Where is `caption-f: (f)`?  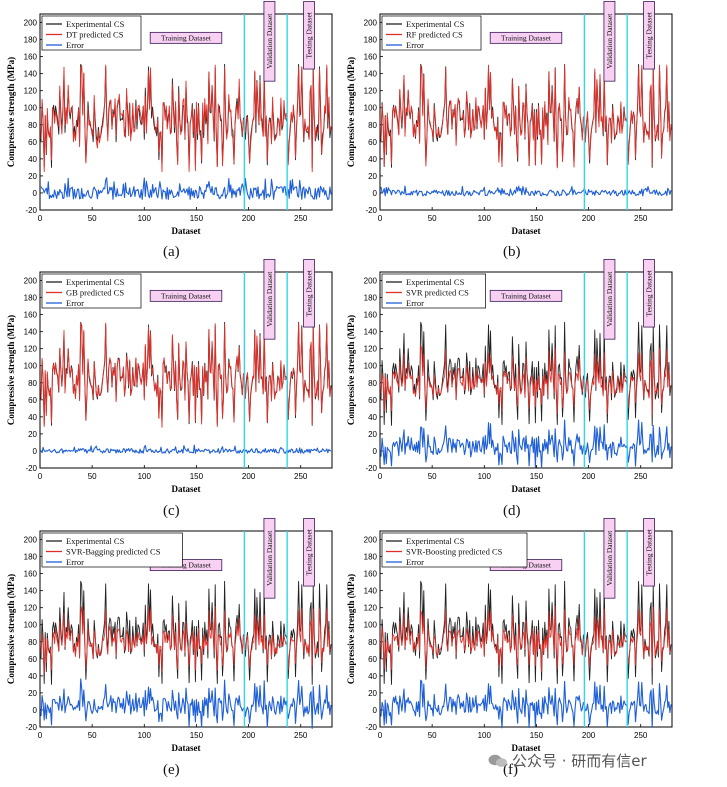 caption-f: (f) is located at coordinates (510, 770).